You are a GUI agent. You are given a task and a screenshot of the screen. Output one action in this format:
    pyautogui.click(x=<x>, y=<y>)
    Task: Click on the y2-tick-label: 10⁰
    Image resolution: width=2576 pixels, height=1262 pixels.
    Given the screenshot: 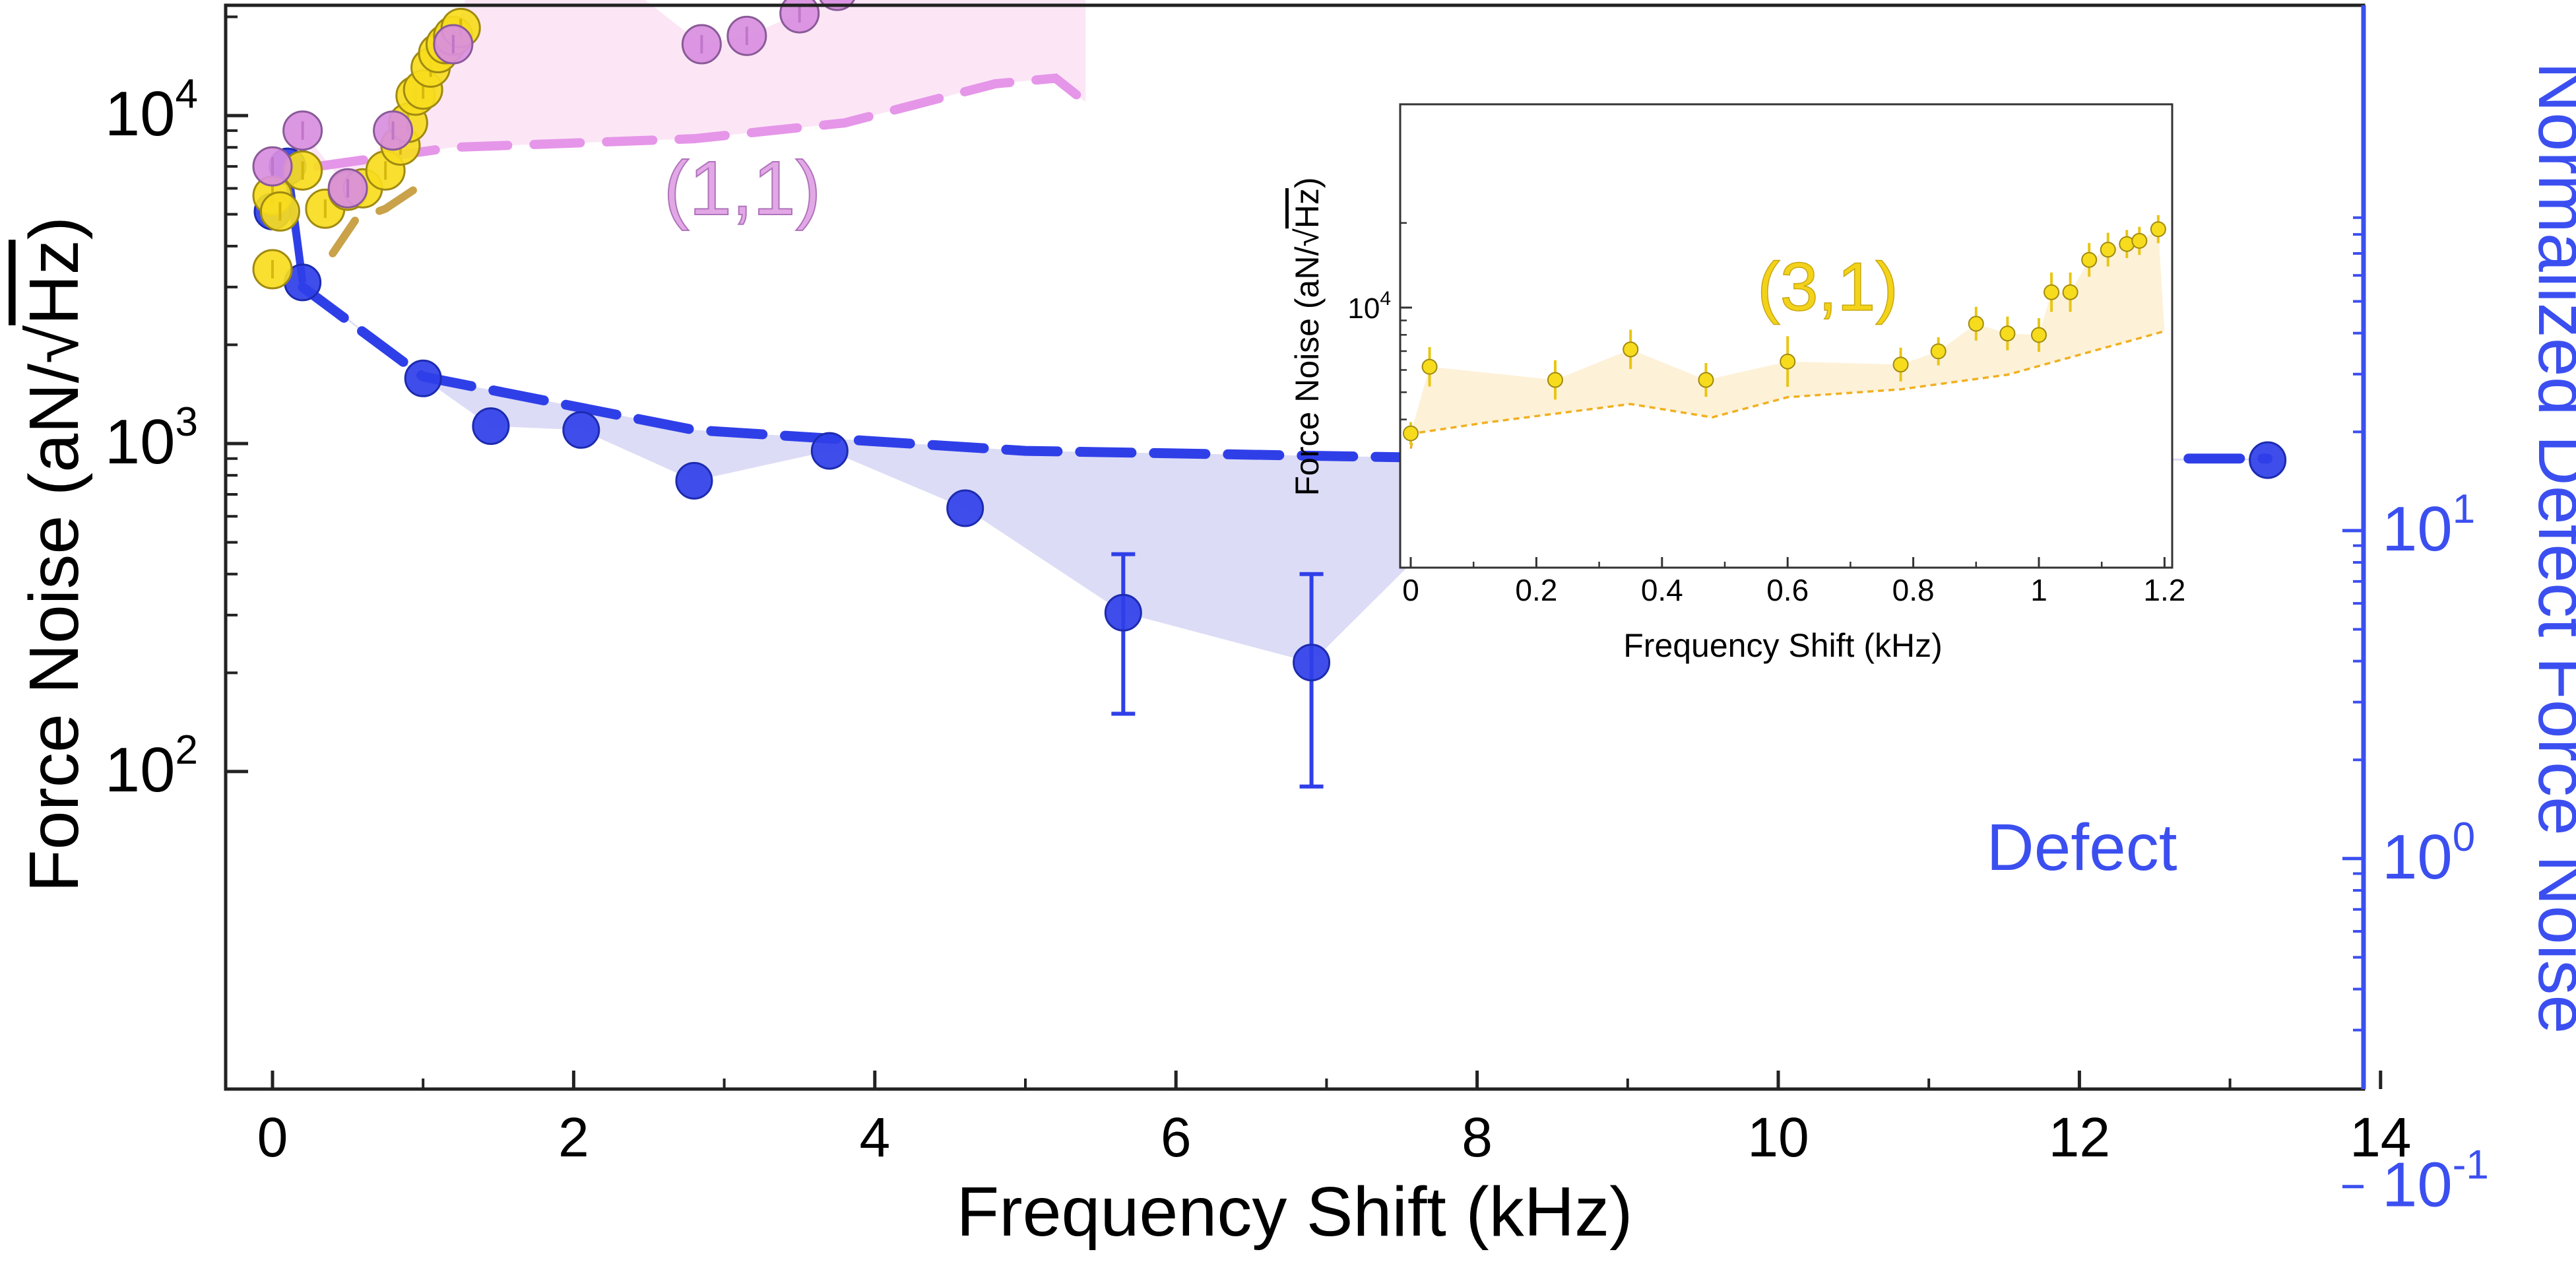 What is the action you would take?
    pyautogui.click(x=2428, y=853)
    